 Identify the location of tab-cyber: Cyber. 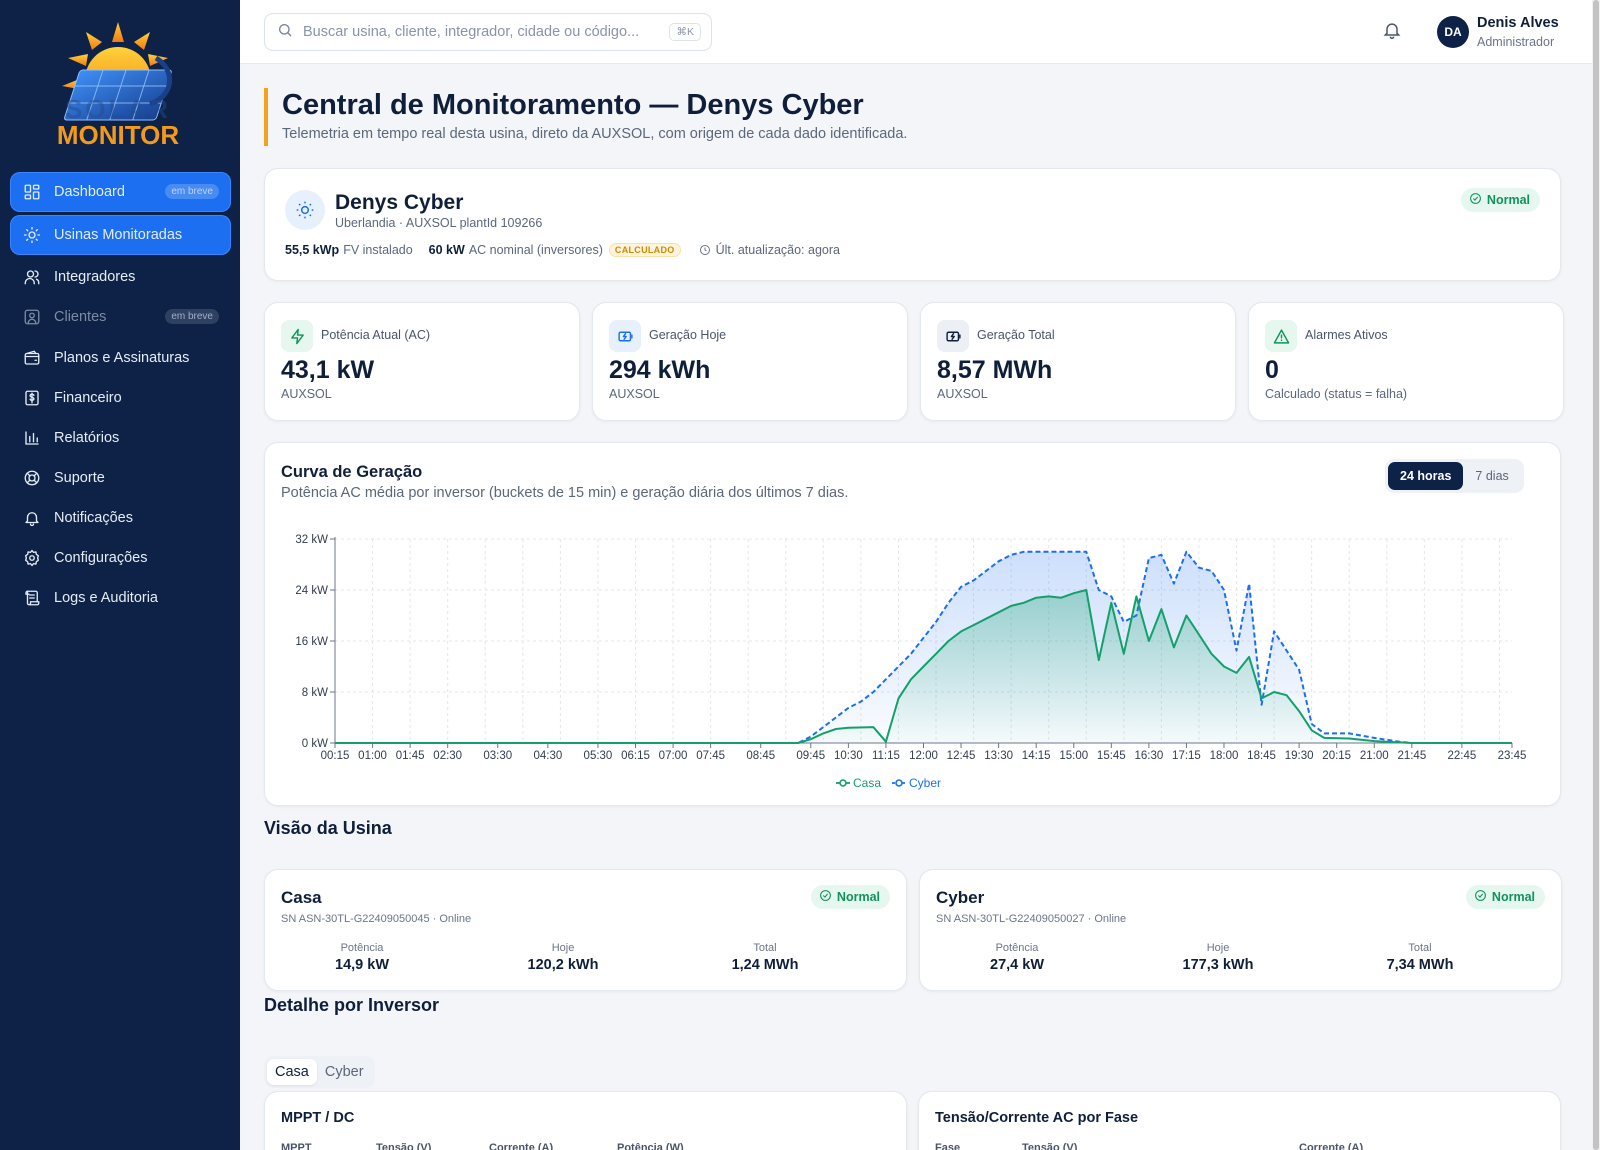
(344, 1072).